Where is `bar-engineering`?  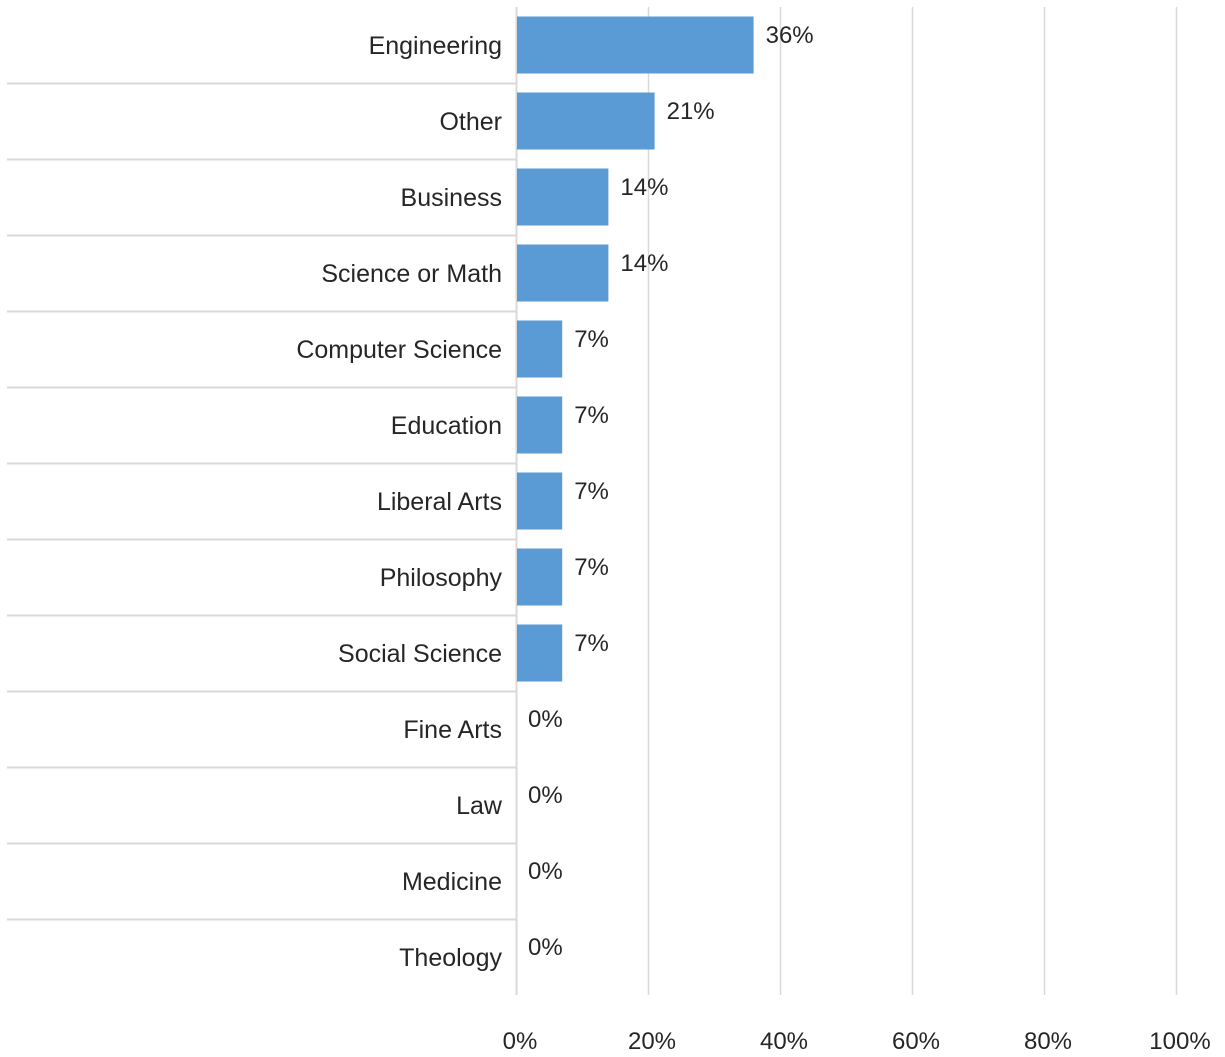 bar-engineering is located at coordinates (635, 45).